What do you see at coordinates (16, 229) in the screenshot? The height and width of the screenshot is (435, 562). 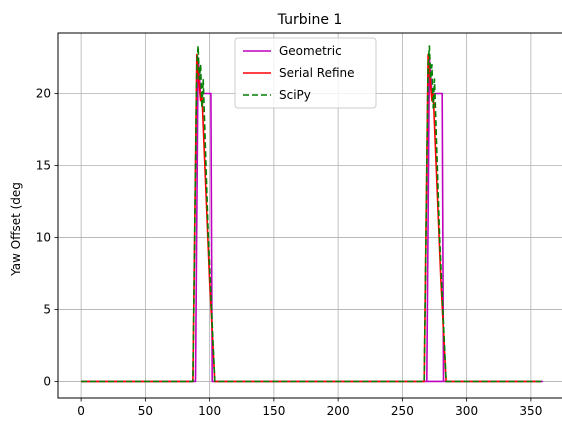 I see `y-axis-label: Yaw Offset (deg` at bounding box center [16, 229].